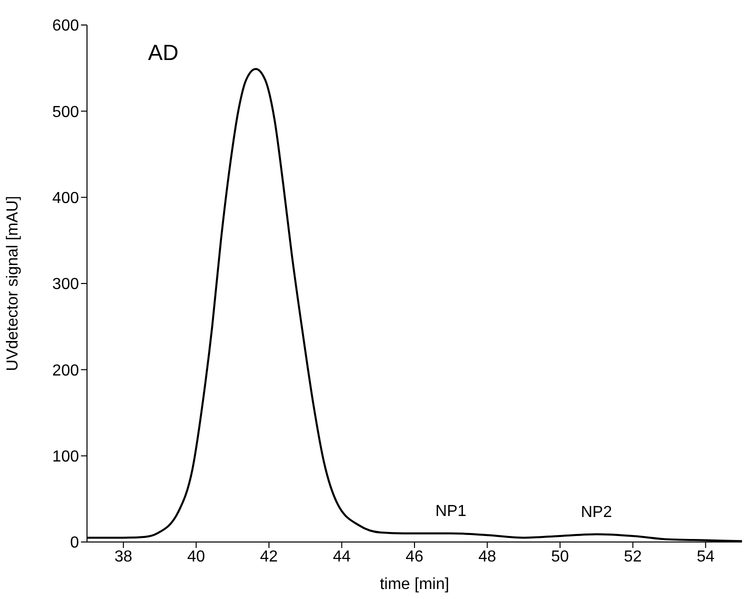 The height and width of the screenshot is (599, 744). What do you see at coordinates (66, 457) in the screenshot?
I see `y-tick-label: 100` at bounding box center [66, 457].